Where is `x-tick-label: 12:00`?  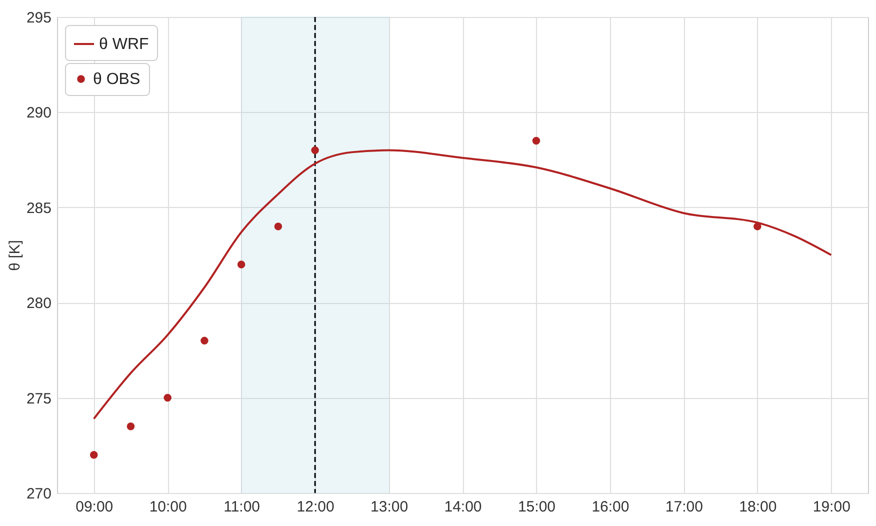
x-tick-label: 12:00 is located at coordinates (315, 507).